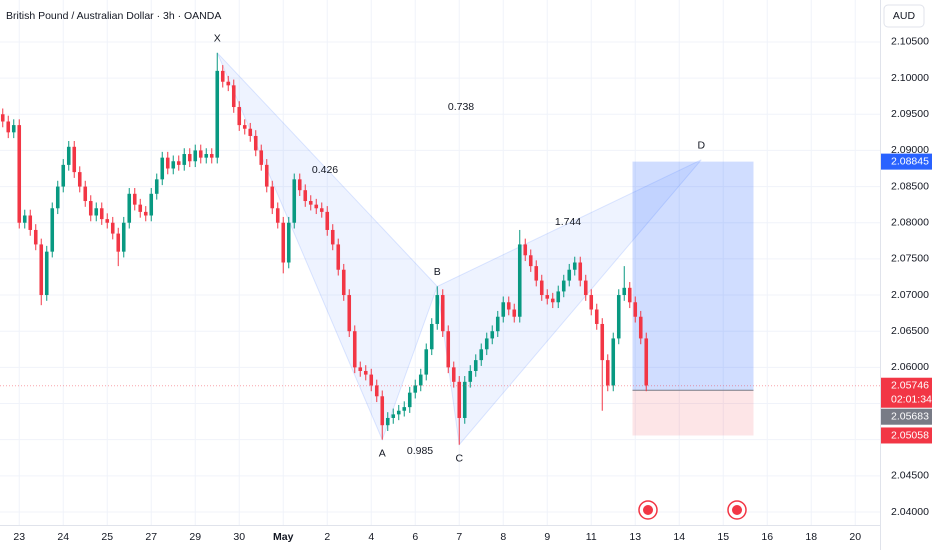 Image resolution: width=932 pixels, height=555 pixels. What do you see at coordinates (459, 537) in the screenshot?
I see `x-tick-label: 7` at bounding box center [459, 537].